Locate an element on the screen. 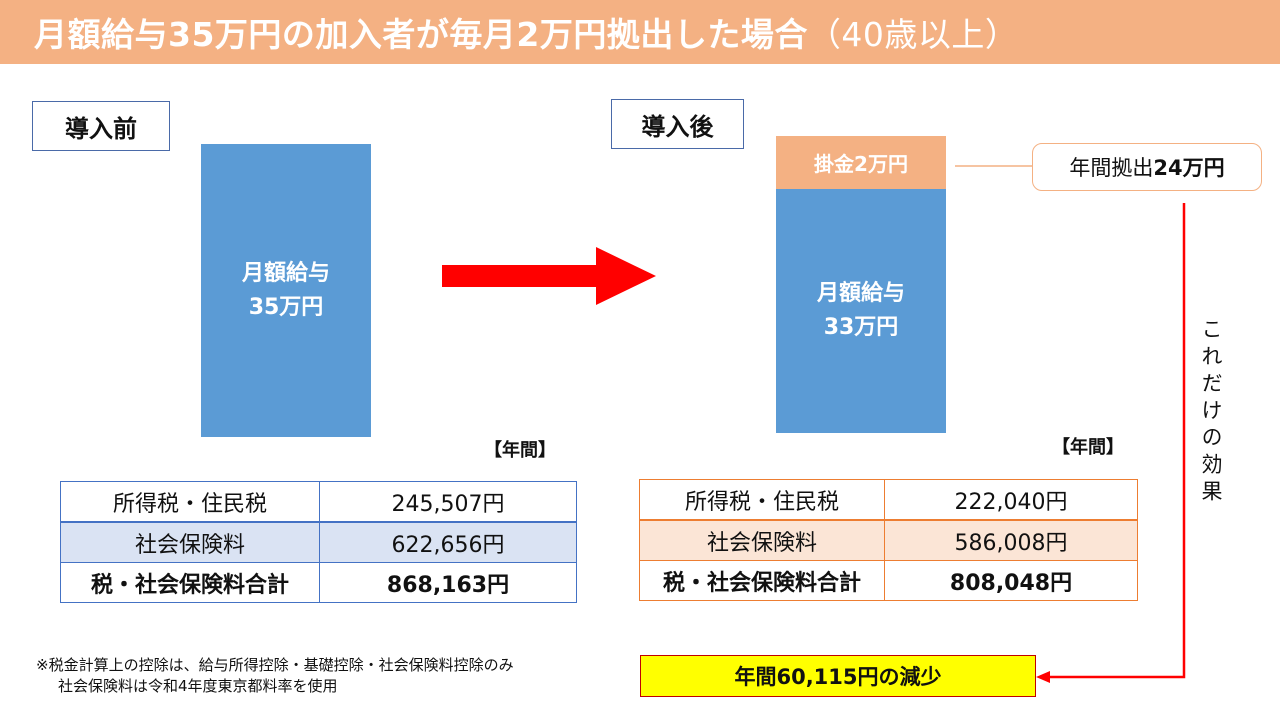 Image resolution: width=1280 pixels, height=720 pixels. callout-amount: 24万円 is located at coordinates (1189, 168).